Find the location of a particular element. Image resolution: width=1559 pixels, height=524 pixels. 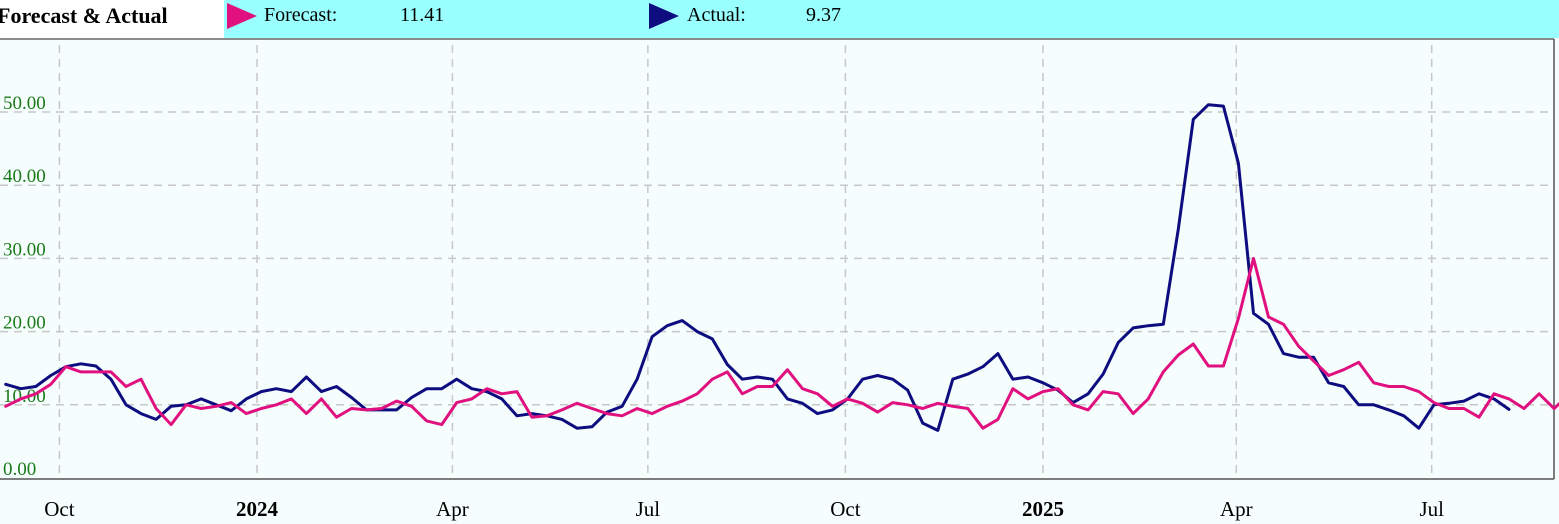

x-tick-label: 2024 is located at coordinates (257, 509).